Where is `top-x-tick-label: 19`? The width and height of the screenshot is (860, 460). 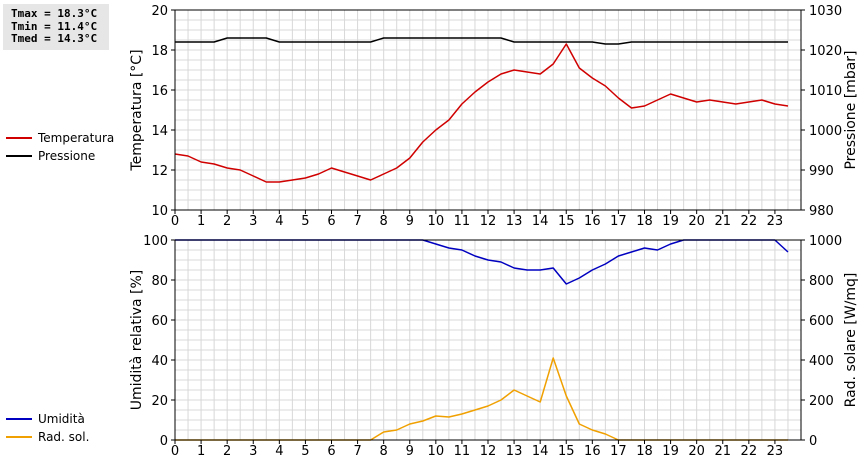
top-x-tick-label: 19 is located at coordinates (670, 221).